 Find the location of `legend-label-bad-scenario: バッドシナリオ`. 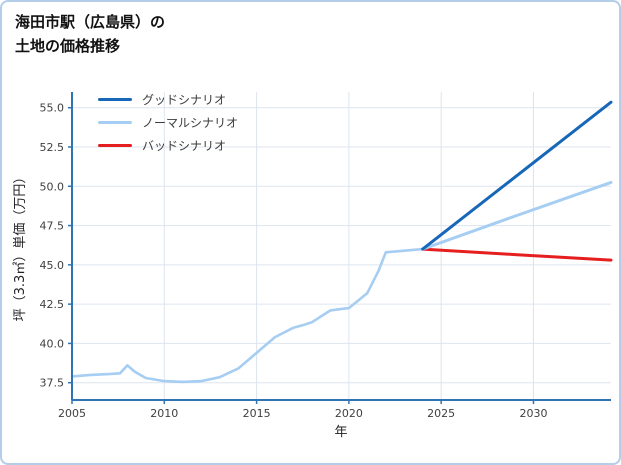

legend-label-bad-scenario: バッドシナリオ is located at coordinates (184, 145).